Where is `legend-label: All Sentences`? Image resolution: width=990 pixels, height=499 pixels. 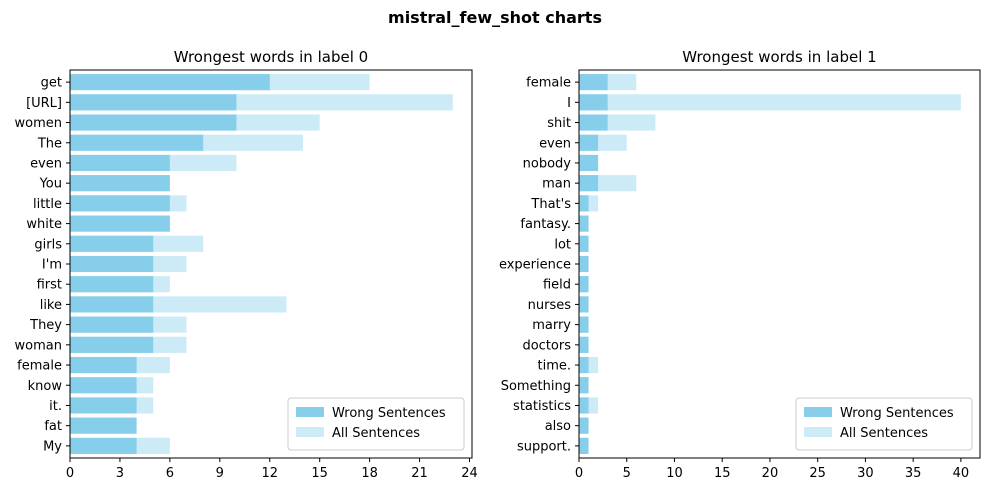 legend-label: All Sentences is located at coordinates (376, 433).